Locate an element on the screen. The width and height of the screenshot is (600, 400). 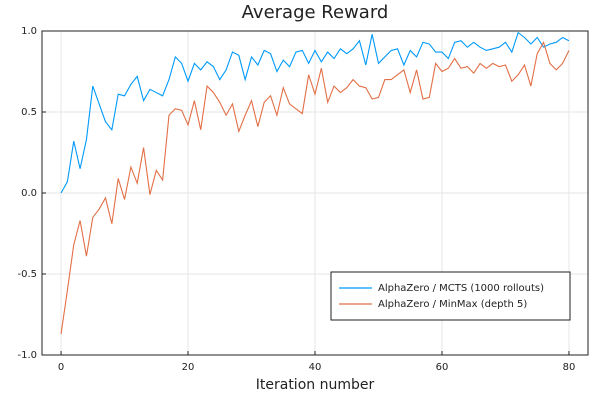
y-tick-label: 0.5 is located at coordinates (29, 112).